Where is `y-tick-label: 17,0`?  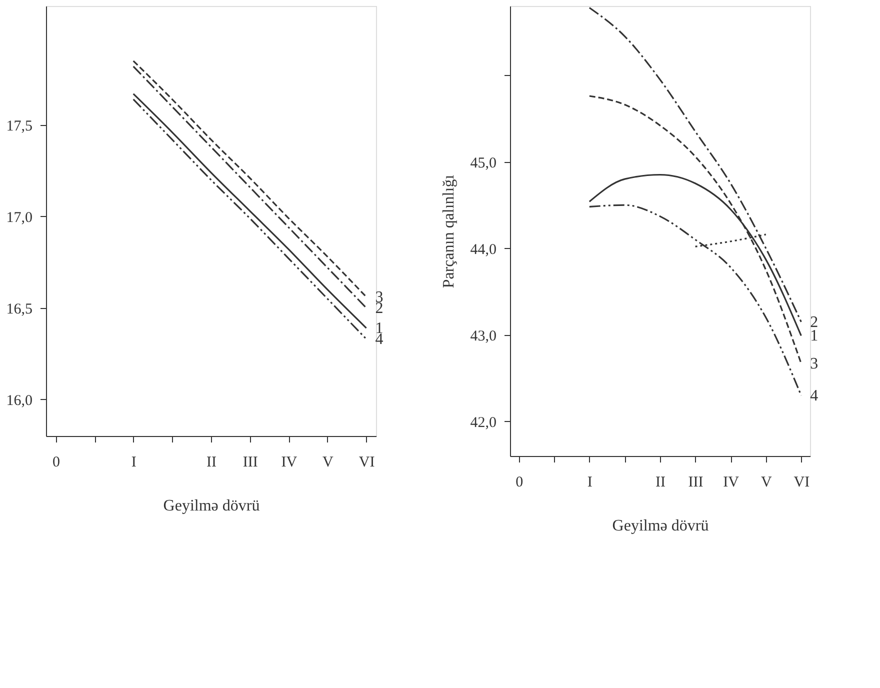 y-tick-label: 17,0 is located at coordinates (19, 218).